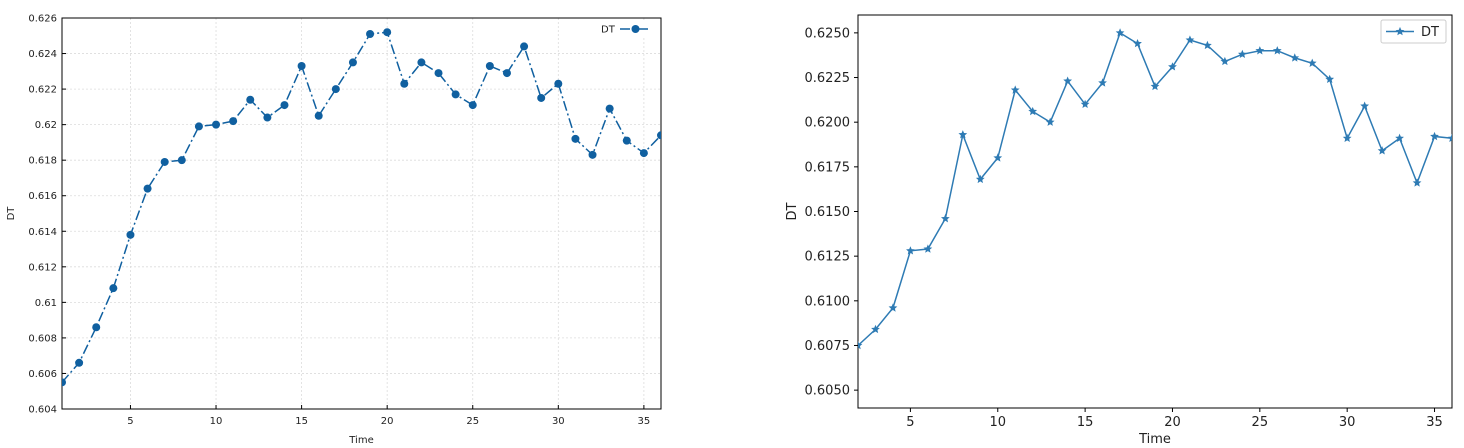 The image size is (1464, 448). I want to click on y-tick-label: 0.608, so click(42, 338).